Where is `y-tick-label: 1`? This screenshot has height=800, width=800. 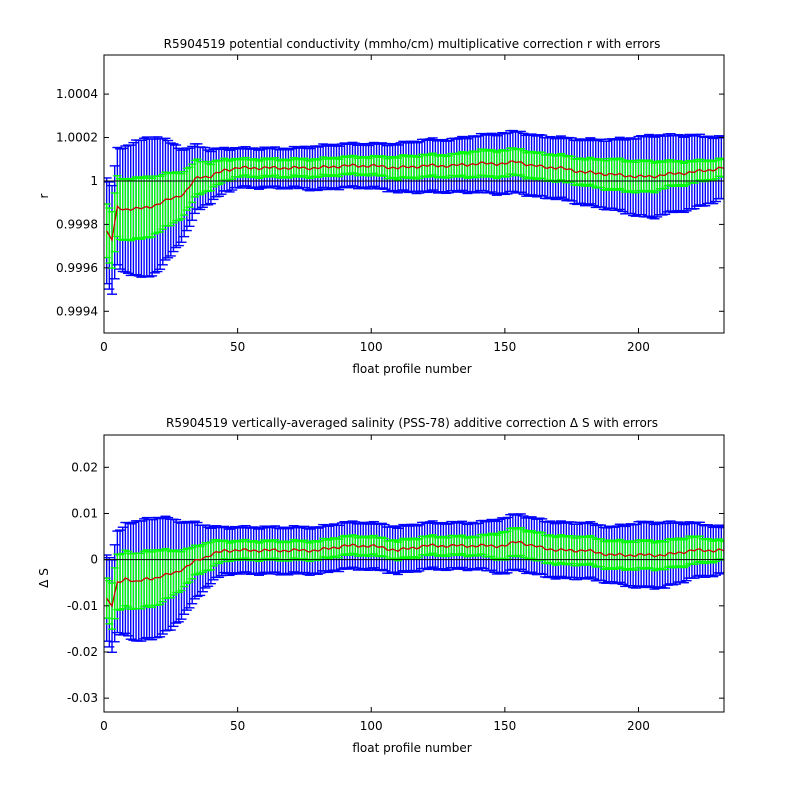
y-tick-label: 1 is located at coordinates (94, 181).